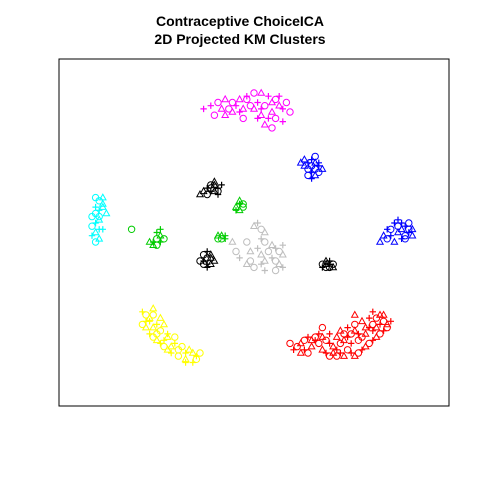 The width and height of the screenshot is (480, 480). What do you see at coordinates (240, 21) in the screenshot?
I see `chart-title: Contraceptive ChoiceICA` at bounding box center [240, 21].